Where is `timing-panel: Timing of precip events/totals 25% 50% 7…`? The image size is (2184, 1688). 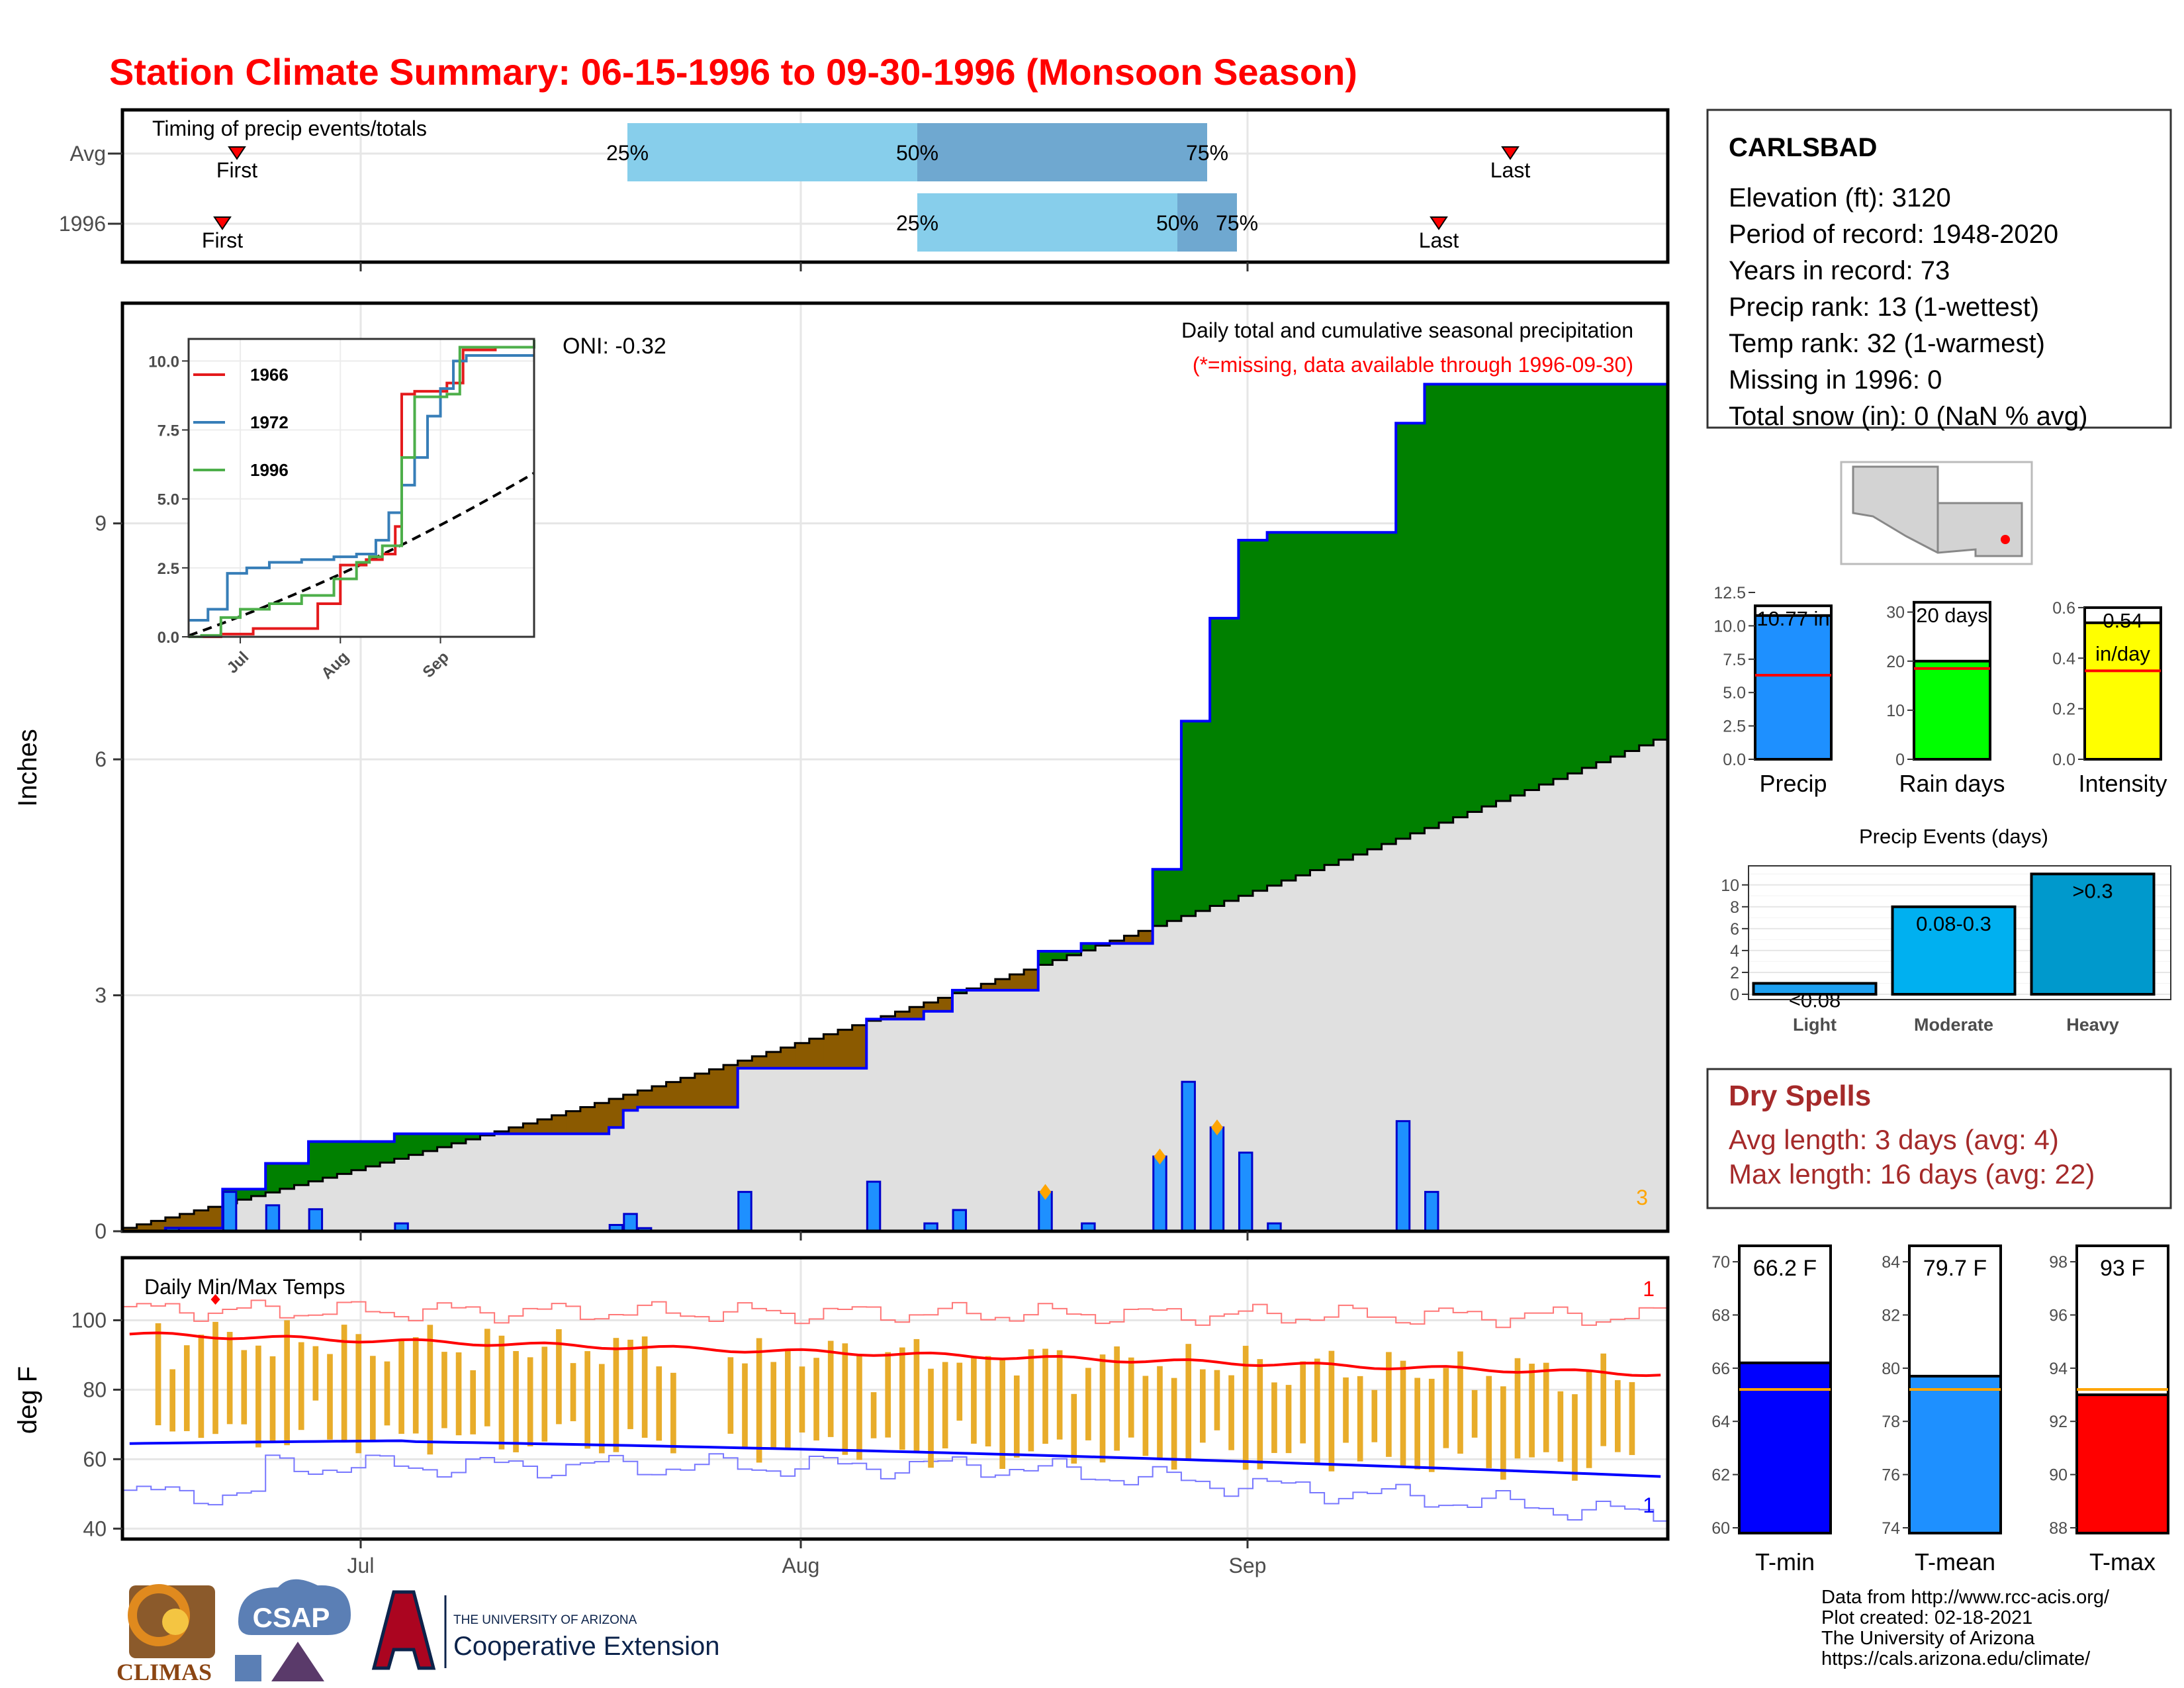 timing-panel: Timing of precip events/totals 25% 50% 7… is located at coordinates (864, 189).